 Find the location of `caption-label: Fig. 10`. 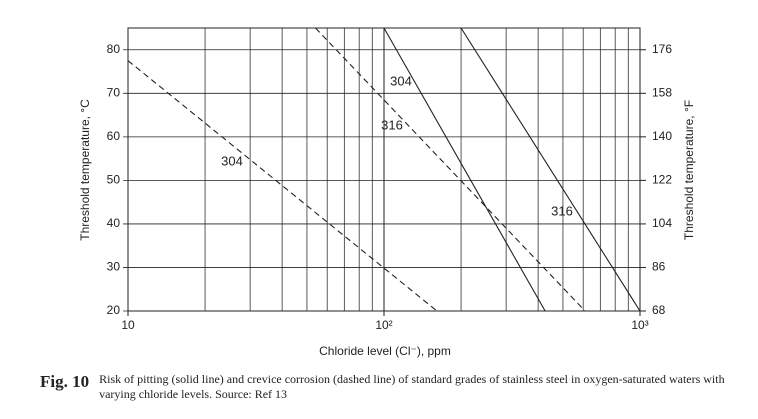

caption-label: Fig. 10 is located at coordinates (65, 381).